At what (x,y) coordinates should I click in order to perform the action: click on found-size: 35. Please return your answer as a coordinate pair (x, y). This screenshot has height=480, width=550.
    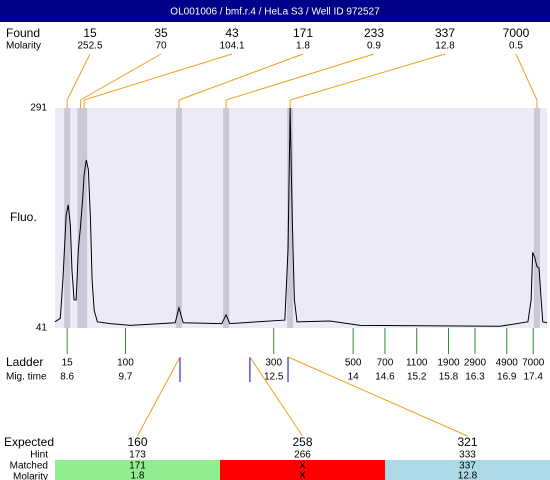
    Looking at the image, I should click on (161, 33).